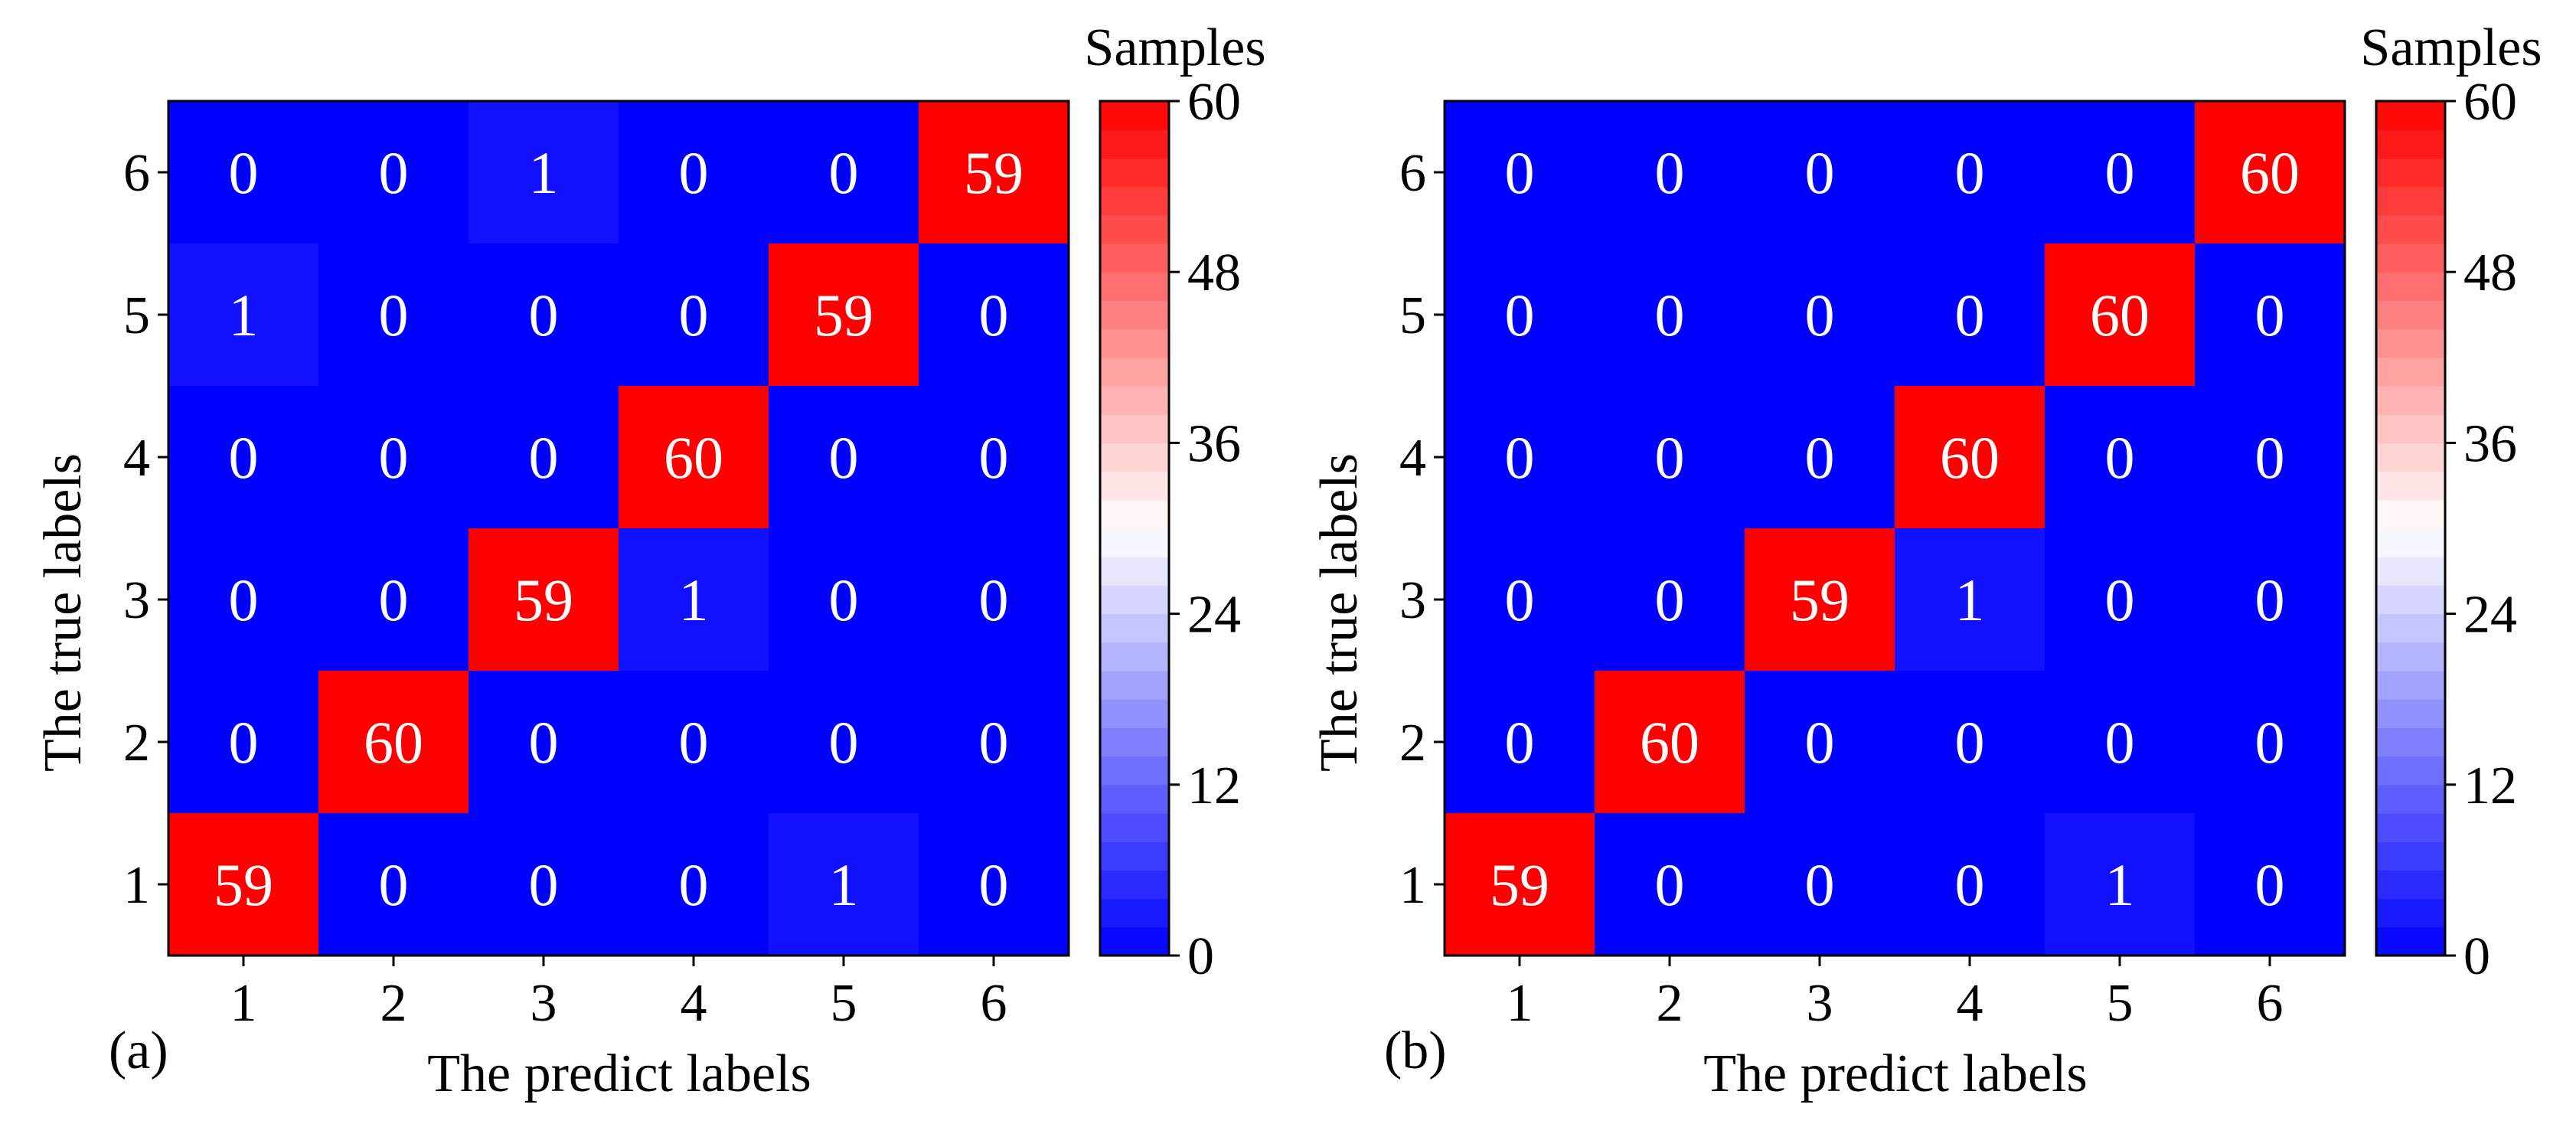  I want to click on panel-b-xtick-label-4: 4, so click(1970, 1003).